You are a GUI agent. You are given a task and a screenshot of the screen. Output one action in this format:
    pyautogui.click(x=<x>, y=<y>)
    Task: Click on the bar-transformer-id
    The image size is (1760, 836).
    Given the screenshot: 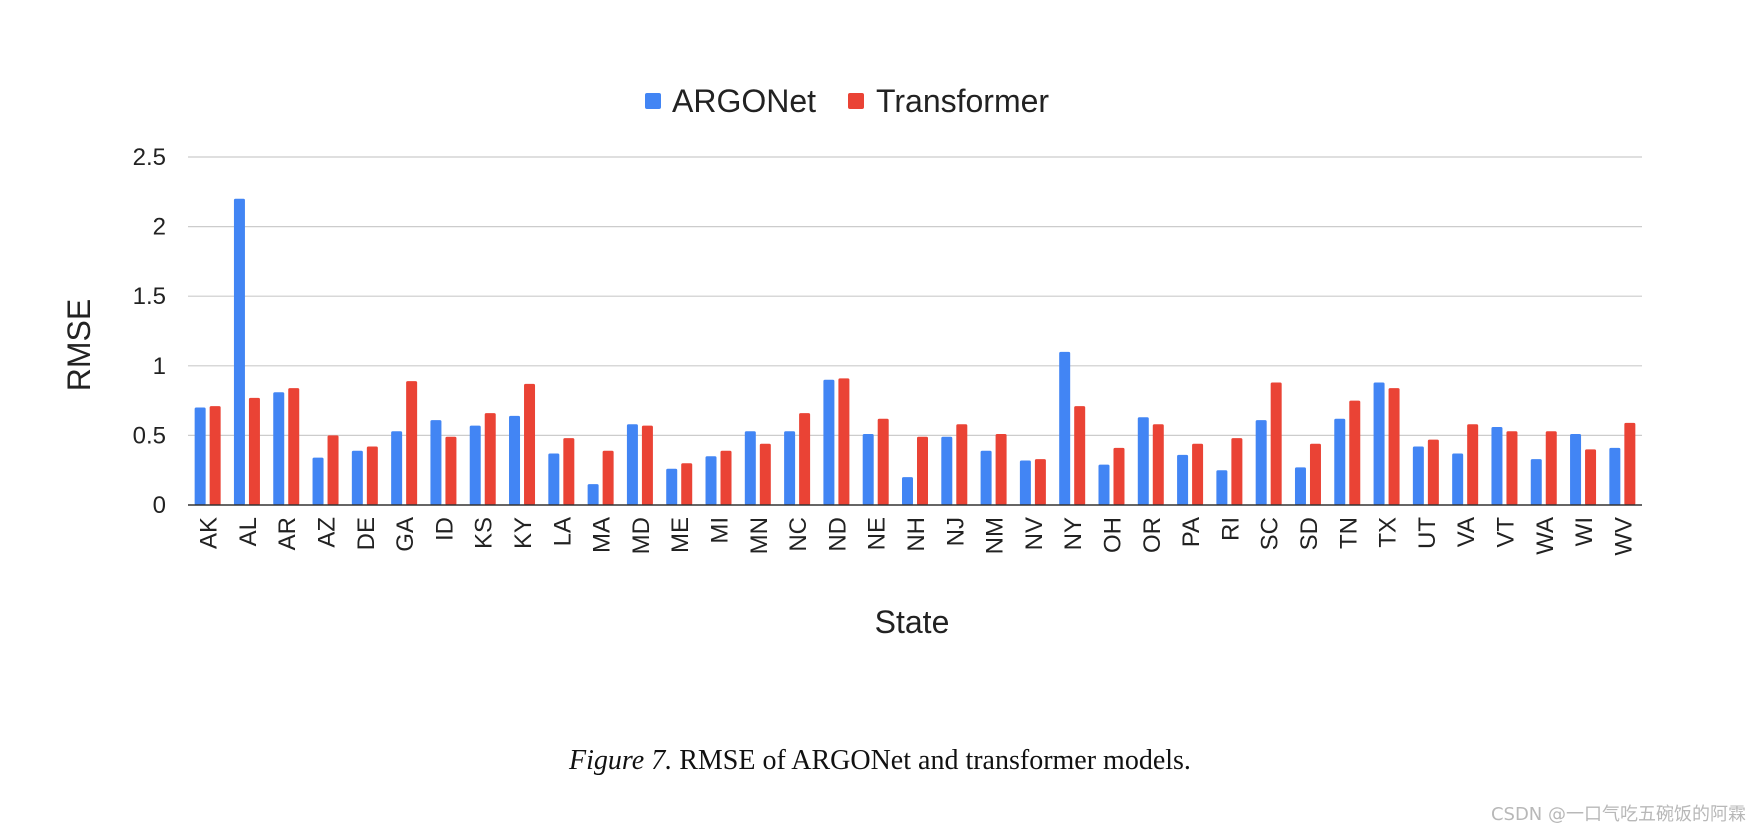 What is the action you would take?
    pyautogui.click(x=451, y=470)
    